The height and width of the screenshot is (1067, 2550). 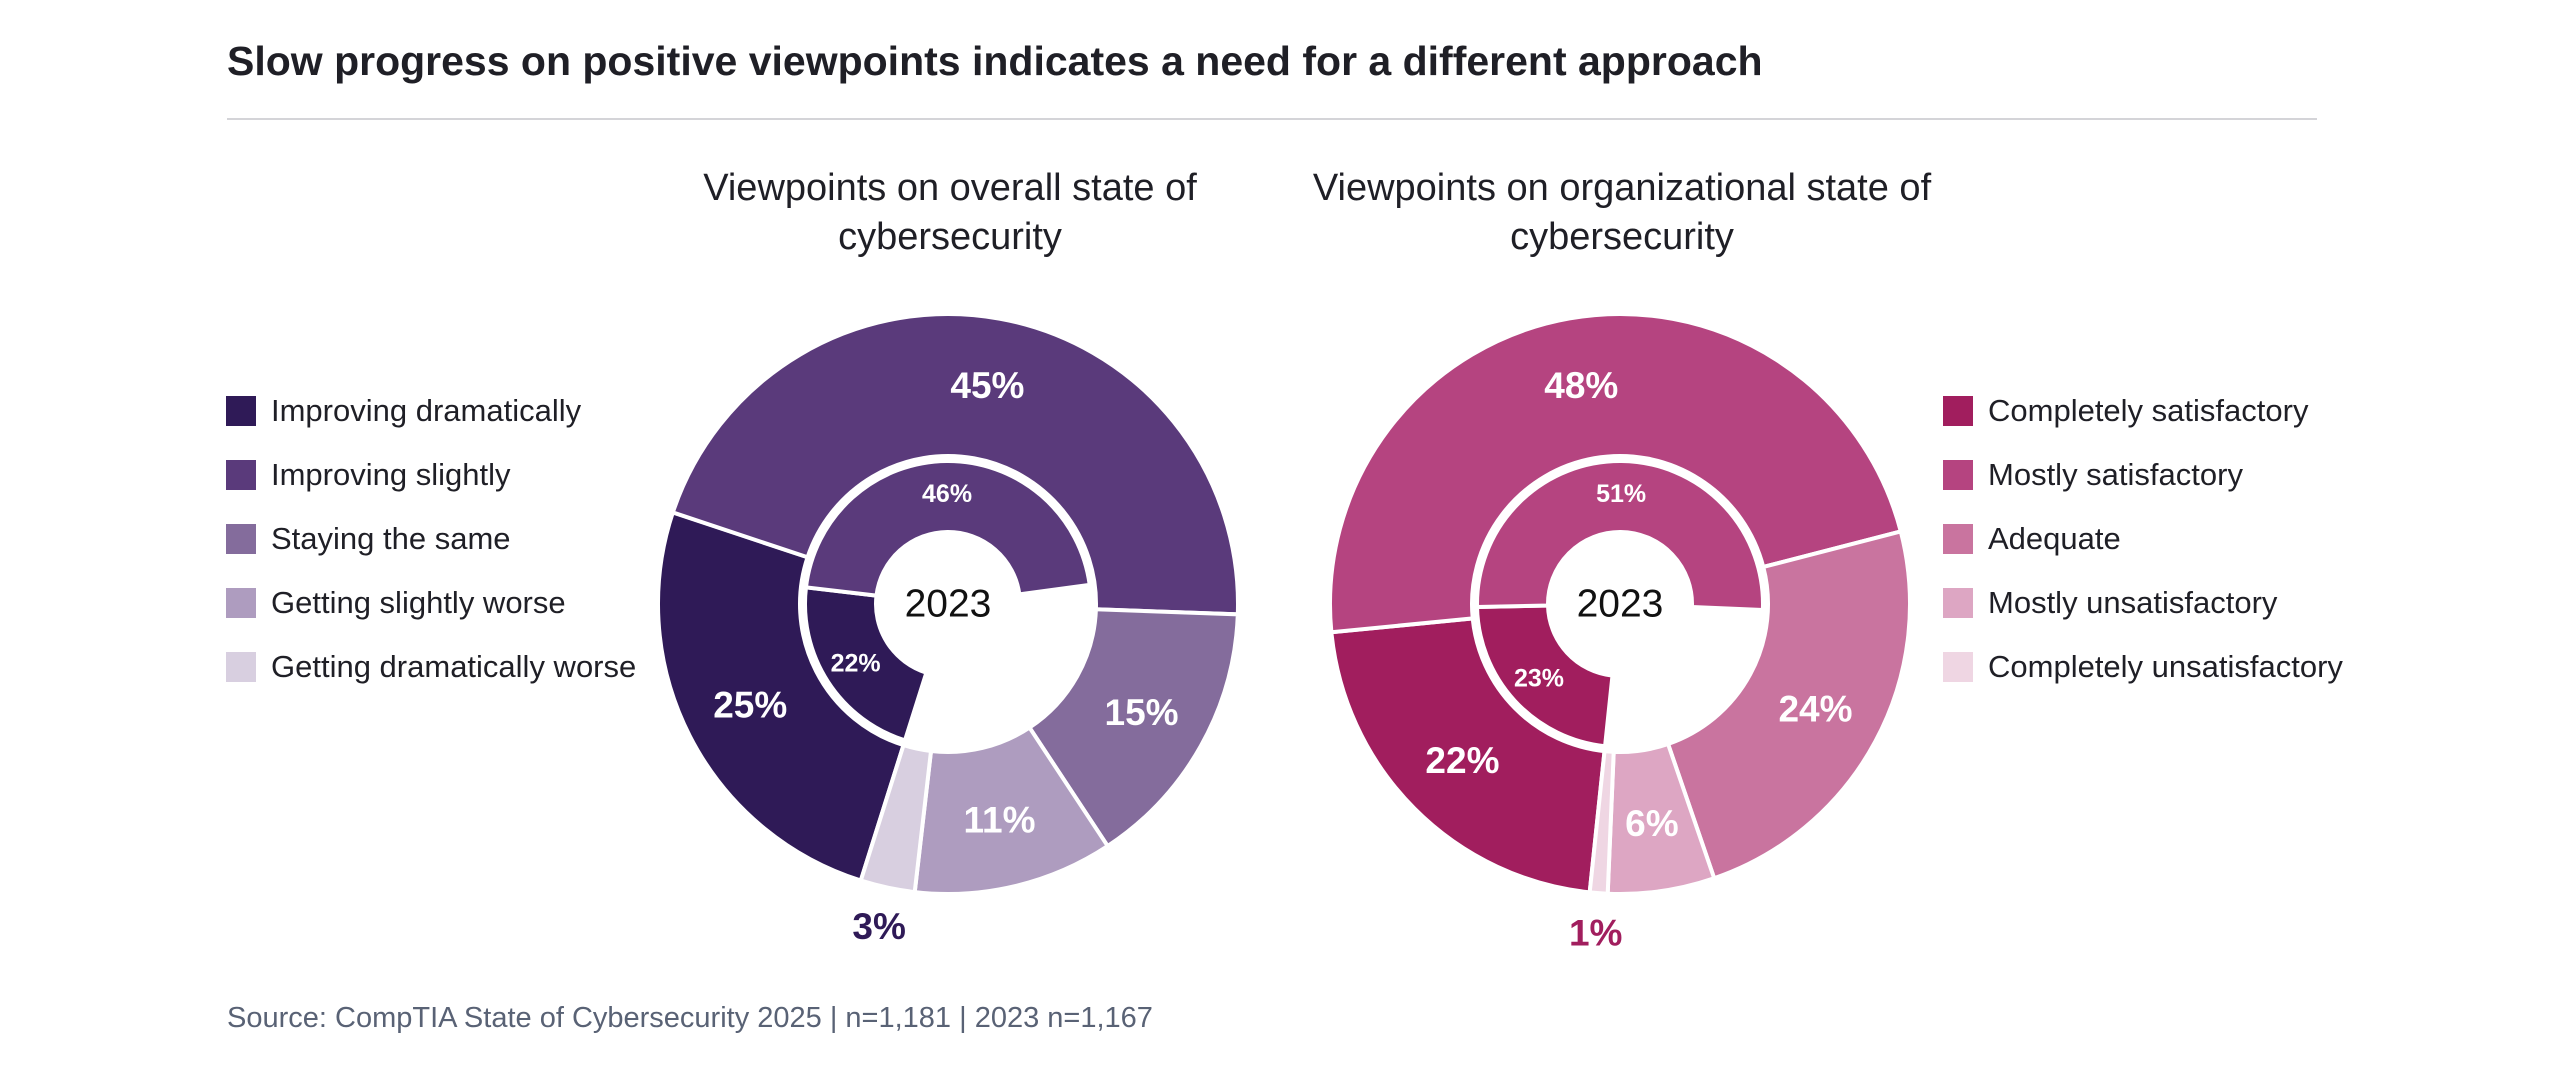 What do you see at coordinates (856, 664) in the screenshot?
I see `inner-slice-label: 22%` at bounding box center [856, 664].